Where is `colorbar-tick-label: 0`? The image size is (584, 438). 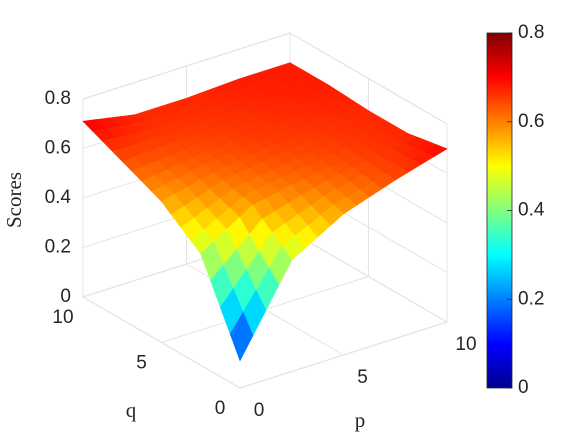
colorbar-tick-label: 0 is located at coordinates (523, 387).